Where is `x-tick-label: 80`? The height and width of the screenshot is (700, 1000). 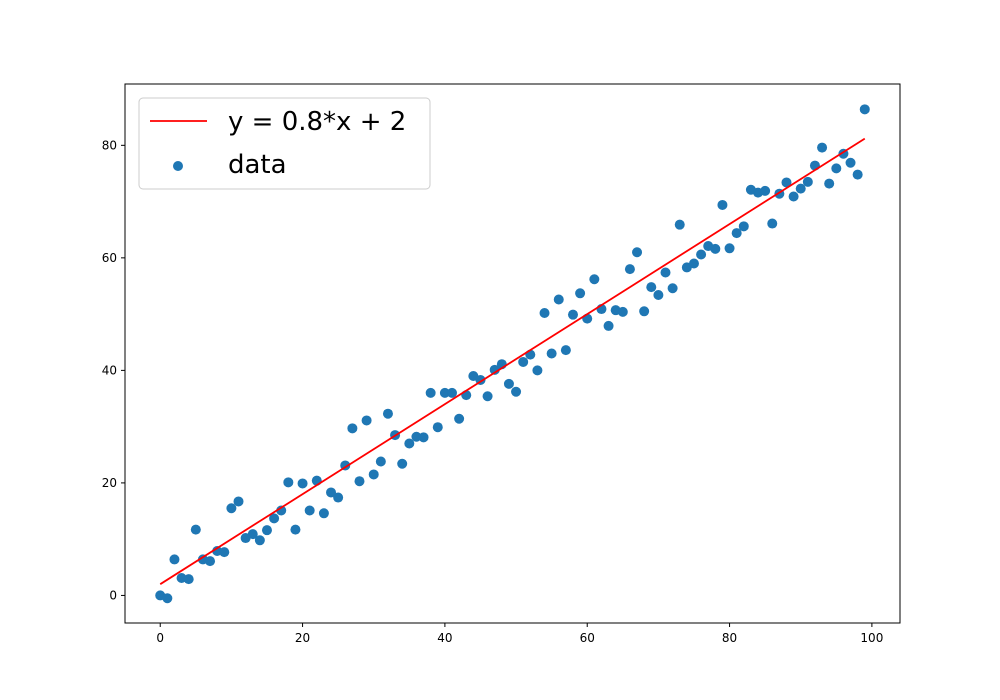
x-tick-label: 80 is located at coordinates (729, 638).